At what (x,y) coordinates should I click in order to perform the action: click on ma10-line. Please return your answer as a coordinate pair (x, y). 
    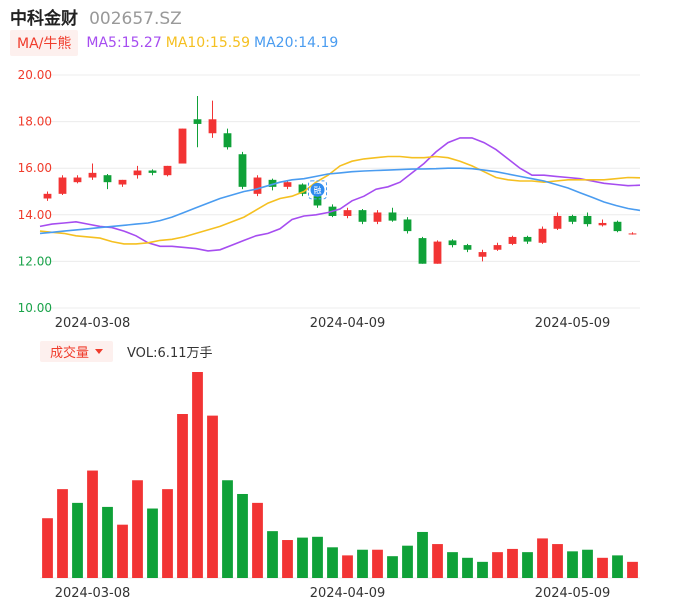
    Looking at the image, I should click on (340, 200).